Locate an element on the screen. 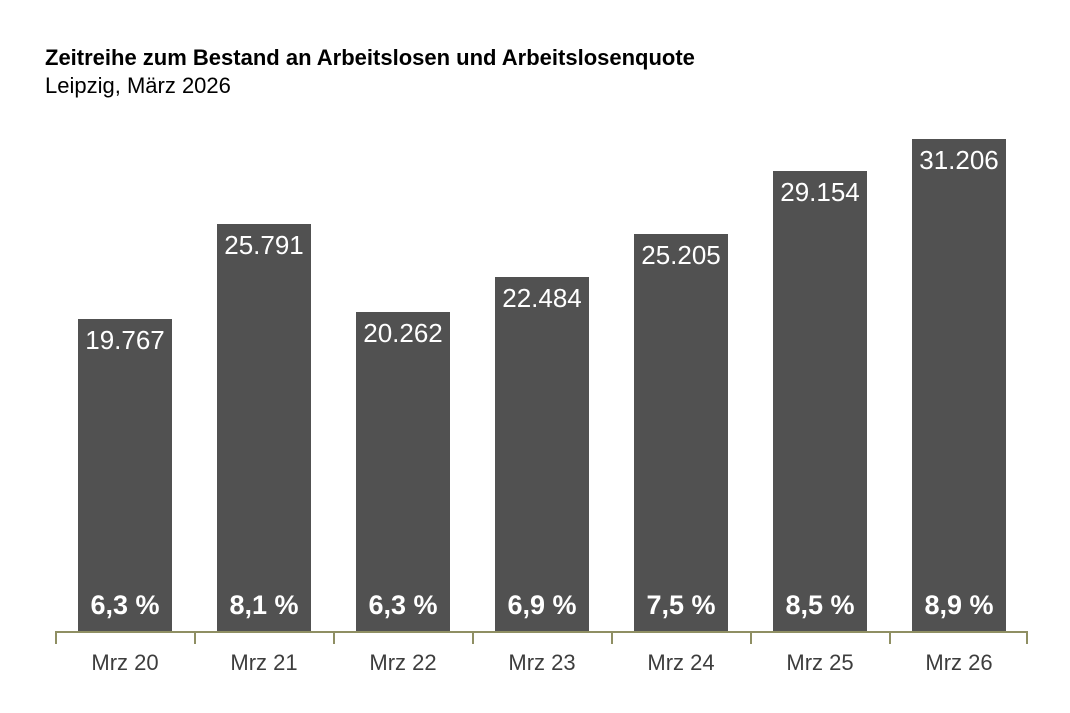  bar-mrz-23: 22.484 6,9 % is located at coordinates (542, 454).